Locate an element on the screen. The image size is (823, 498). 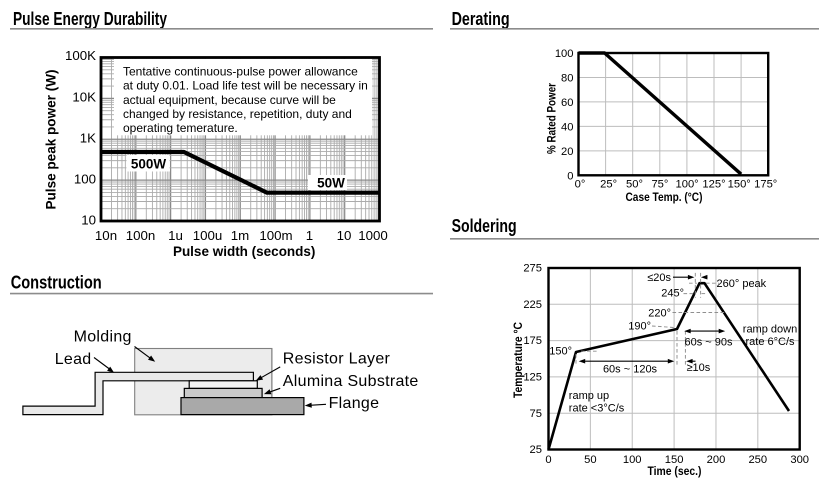
svg-text: ramp down is located at coordinates (770, 330).